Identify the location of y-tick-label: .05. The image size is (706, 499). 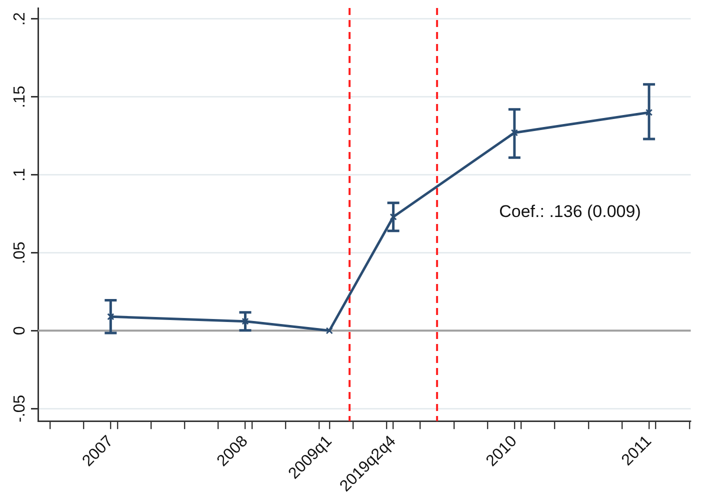
(19, 253).